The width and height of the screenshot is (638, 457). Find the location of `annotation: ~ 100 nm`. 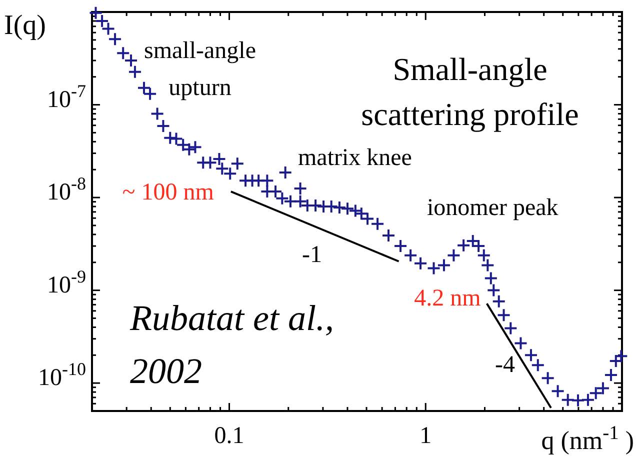

annotation: ~ 100 nm is located at coordinates (168, 193).